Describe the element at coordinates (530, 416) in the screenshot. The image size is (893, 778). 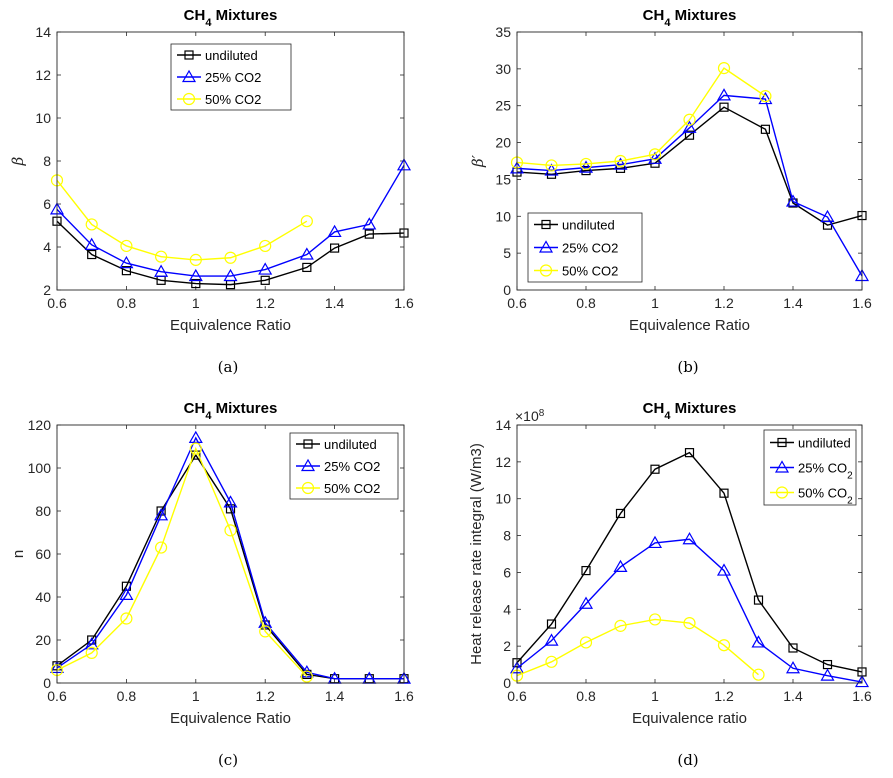
I see `y-exponent-label: ×10⁸` at that location.